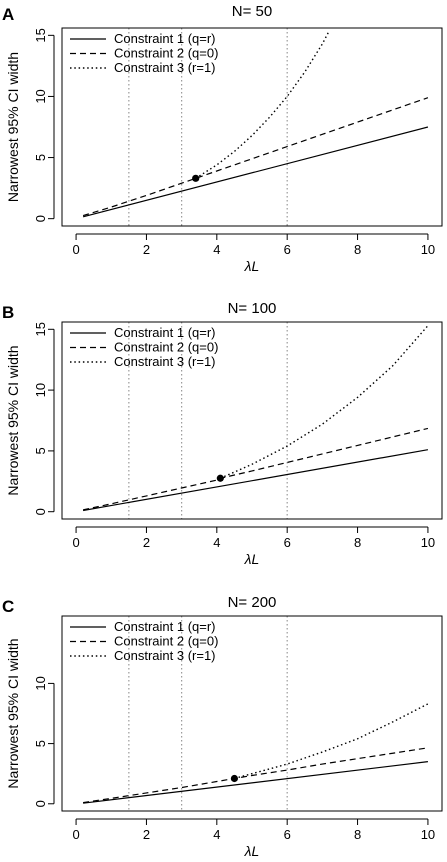 This screenshot has height=862, width=447. What do you see at coordinates (252, 308) in the screenshot?
I see `chart-title: N= 100` at bounding box center [252, 308].